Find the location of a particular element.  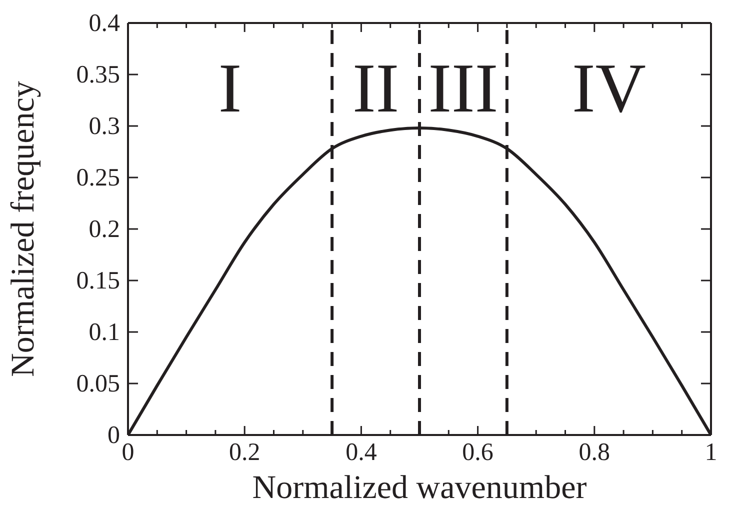

x-axis-title: Normalized wavenumber is located at coordinates (419, 488).